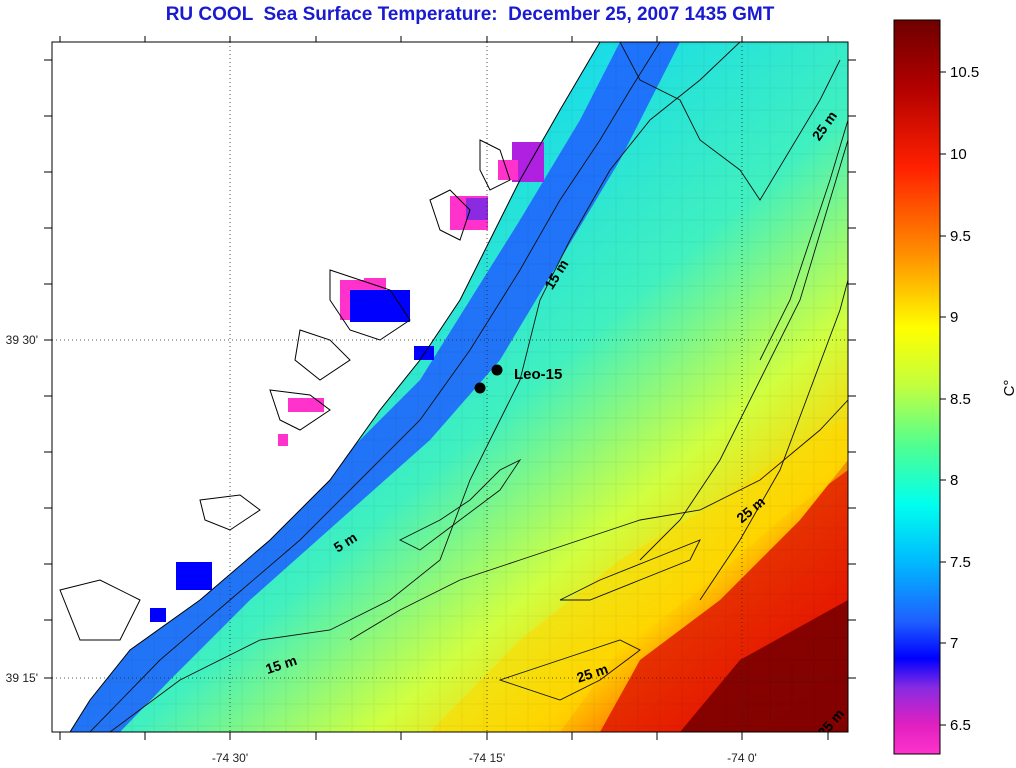  Describe the element at coordinates (954, 643) in the screenshot. I see `colorbar-tick: 7` at that location.